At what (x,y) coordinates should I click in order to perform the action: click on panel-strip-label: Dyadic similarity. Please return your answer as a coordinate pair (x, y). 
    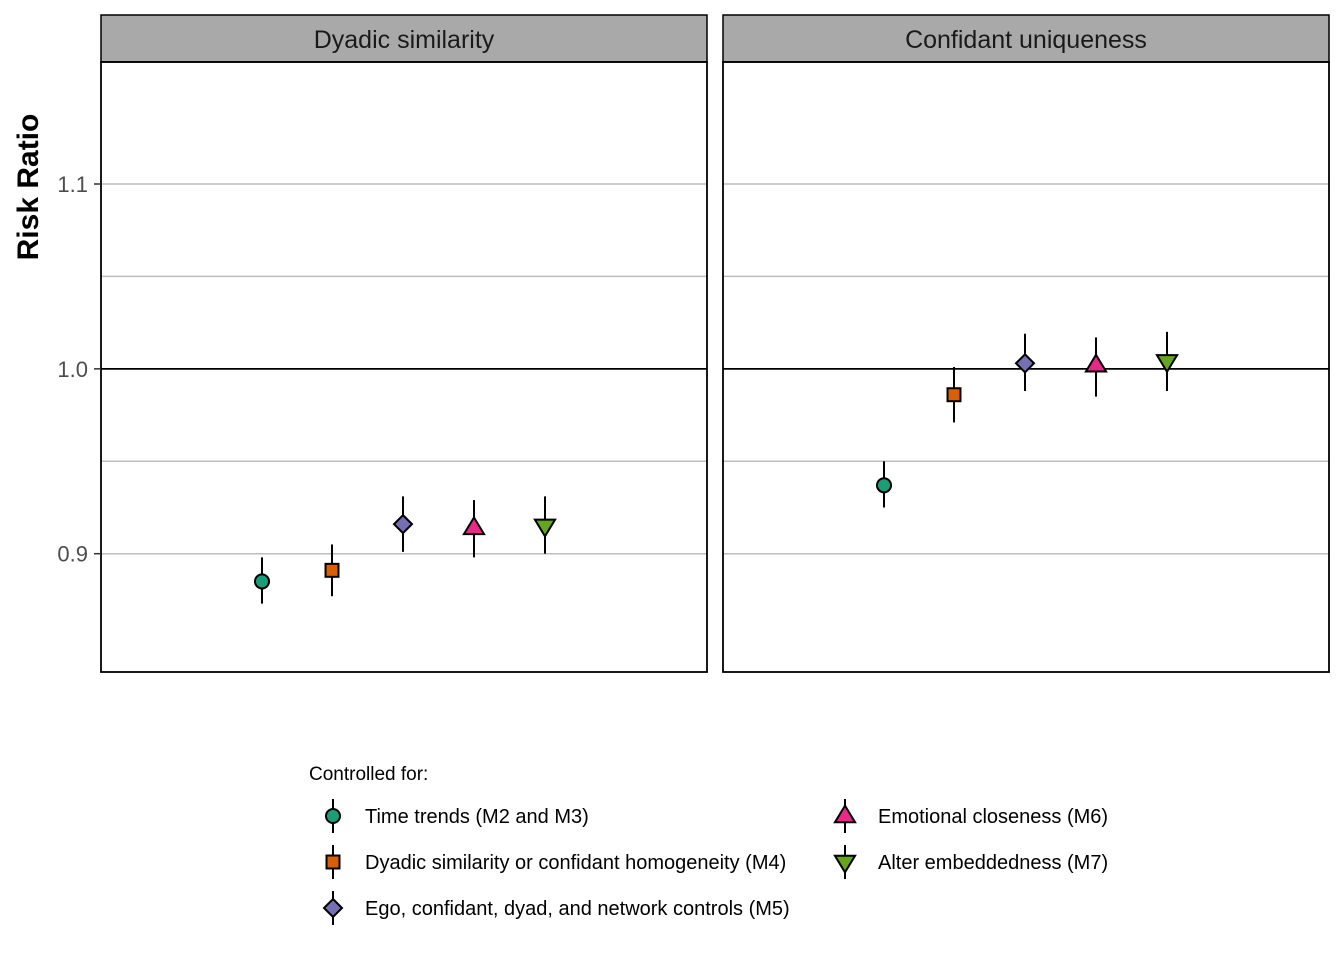
    Looking at the image, I should click on (404, 40).